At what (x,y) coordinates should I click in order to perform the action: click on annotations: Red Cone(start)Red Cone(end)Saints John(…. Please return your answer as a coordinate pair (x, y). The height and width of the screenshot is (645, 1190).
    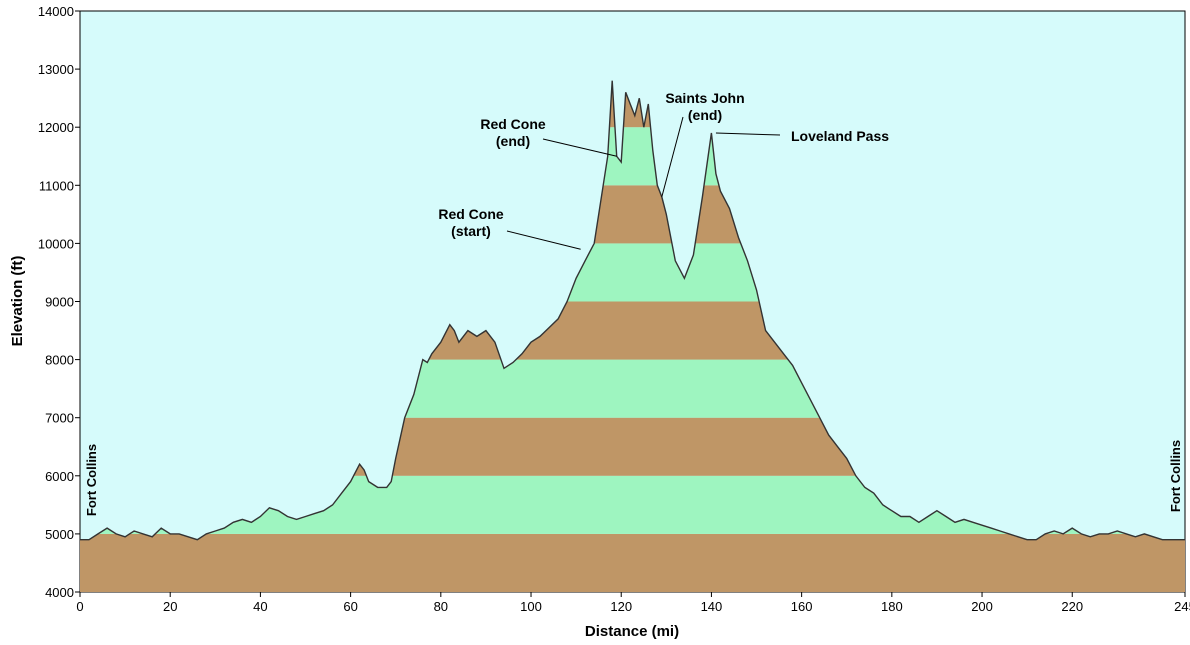
    Looking at the image, I should click on (663, 170).